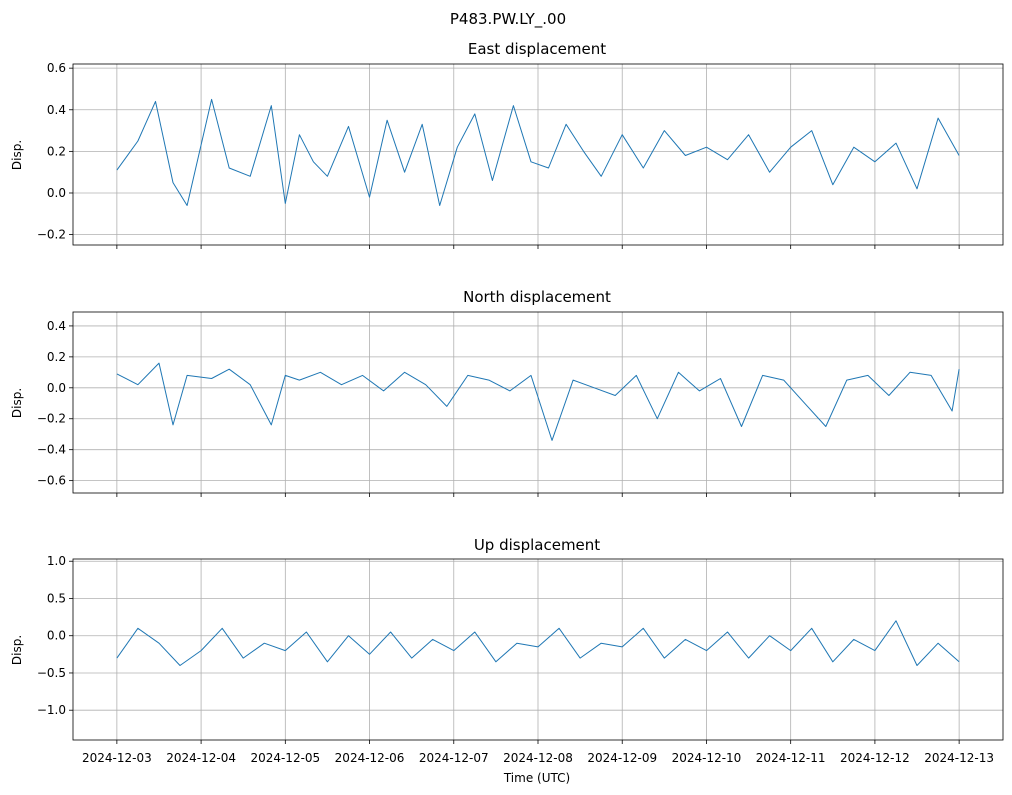  I want to click on y-tick-label: −0.6, so click(51, 481).